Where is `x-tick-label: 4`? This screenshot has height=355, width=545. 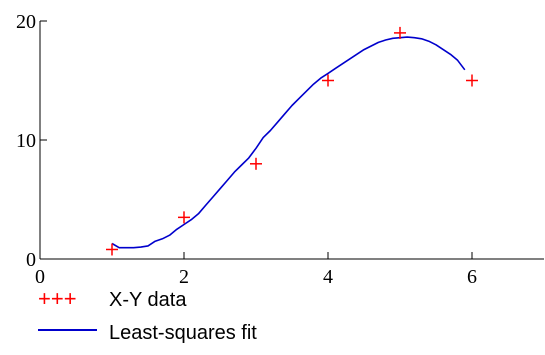
x-tick-label: 4 is located at coordinates (328, 277).